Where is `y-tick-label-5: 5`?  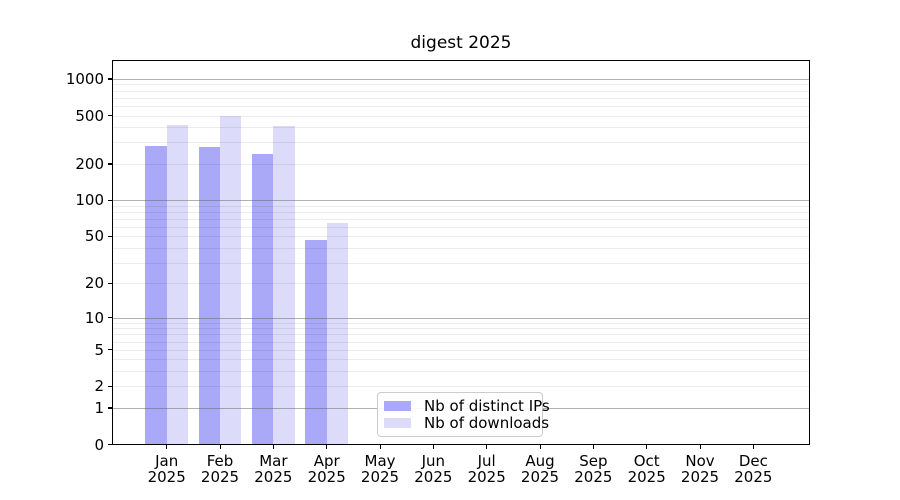
y-tick-label-5: 5 is located at coordinates (99, 349).